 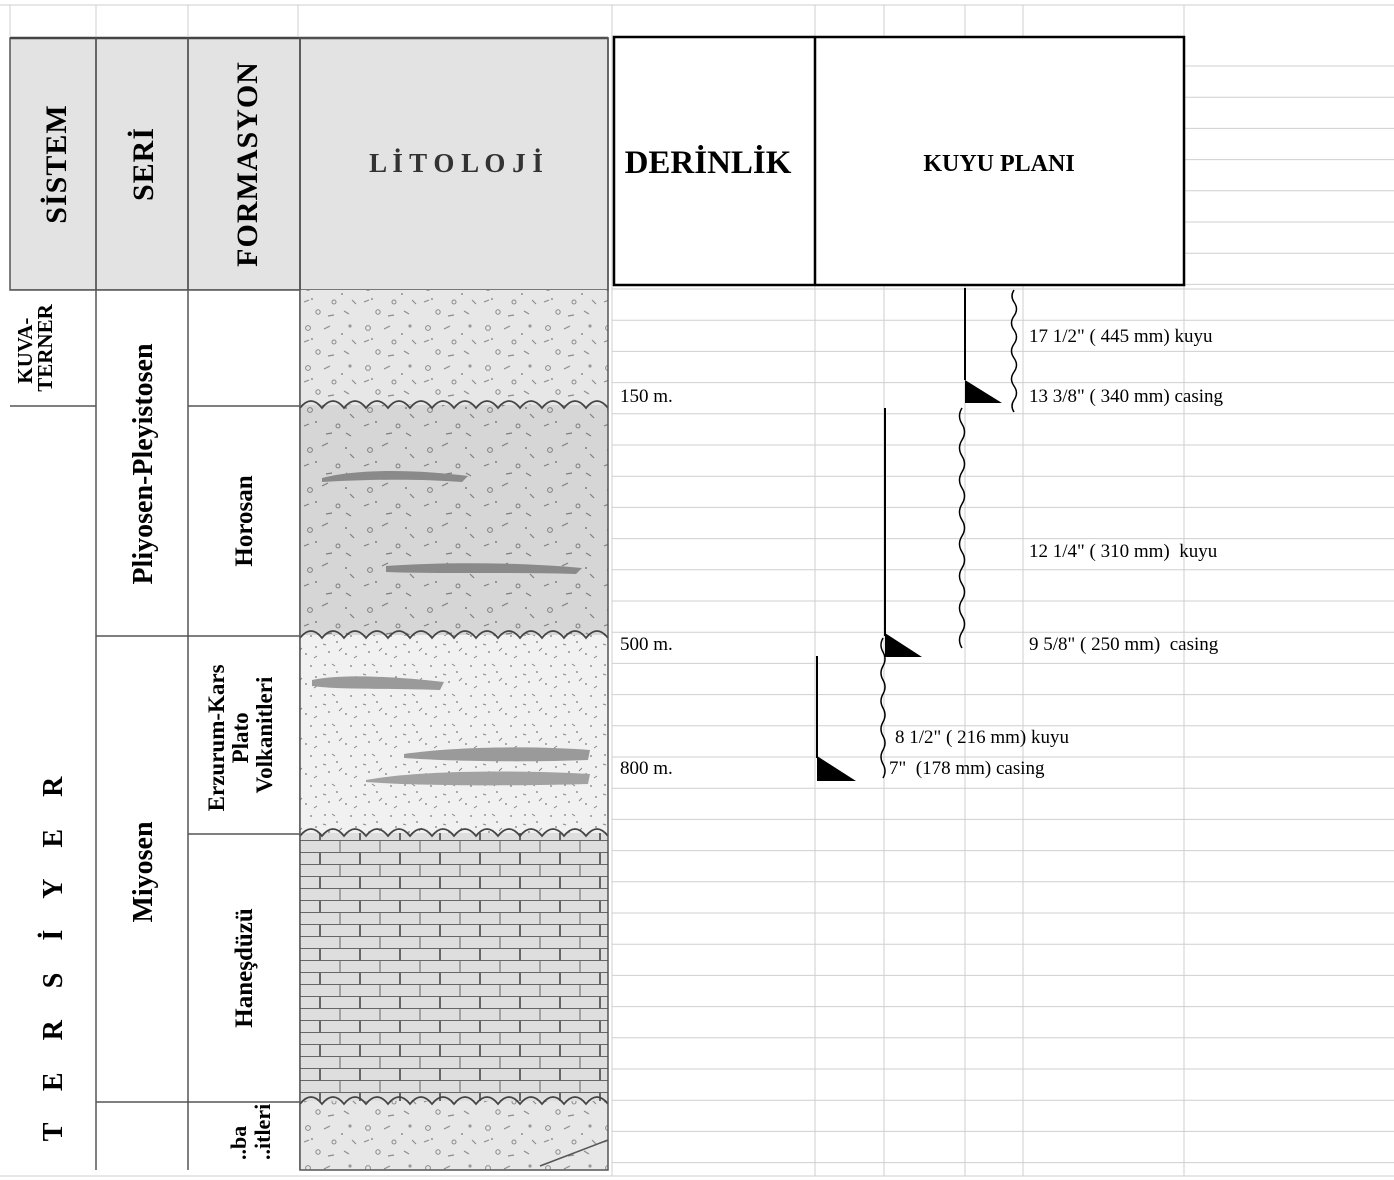 I want to click on formasyon-erzurum-kars-label: Erzurum-Kars Plato Volkanitleri, so click(x=240, y=735).